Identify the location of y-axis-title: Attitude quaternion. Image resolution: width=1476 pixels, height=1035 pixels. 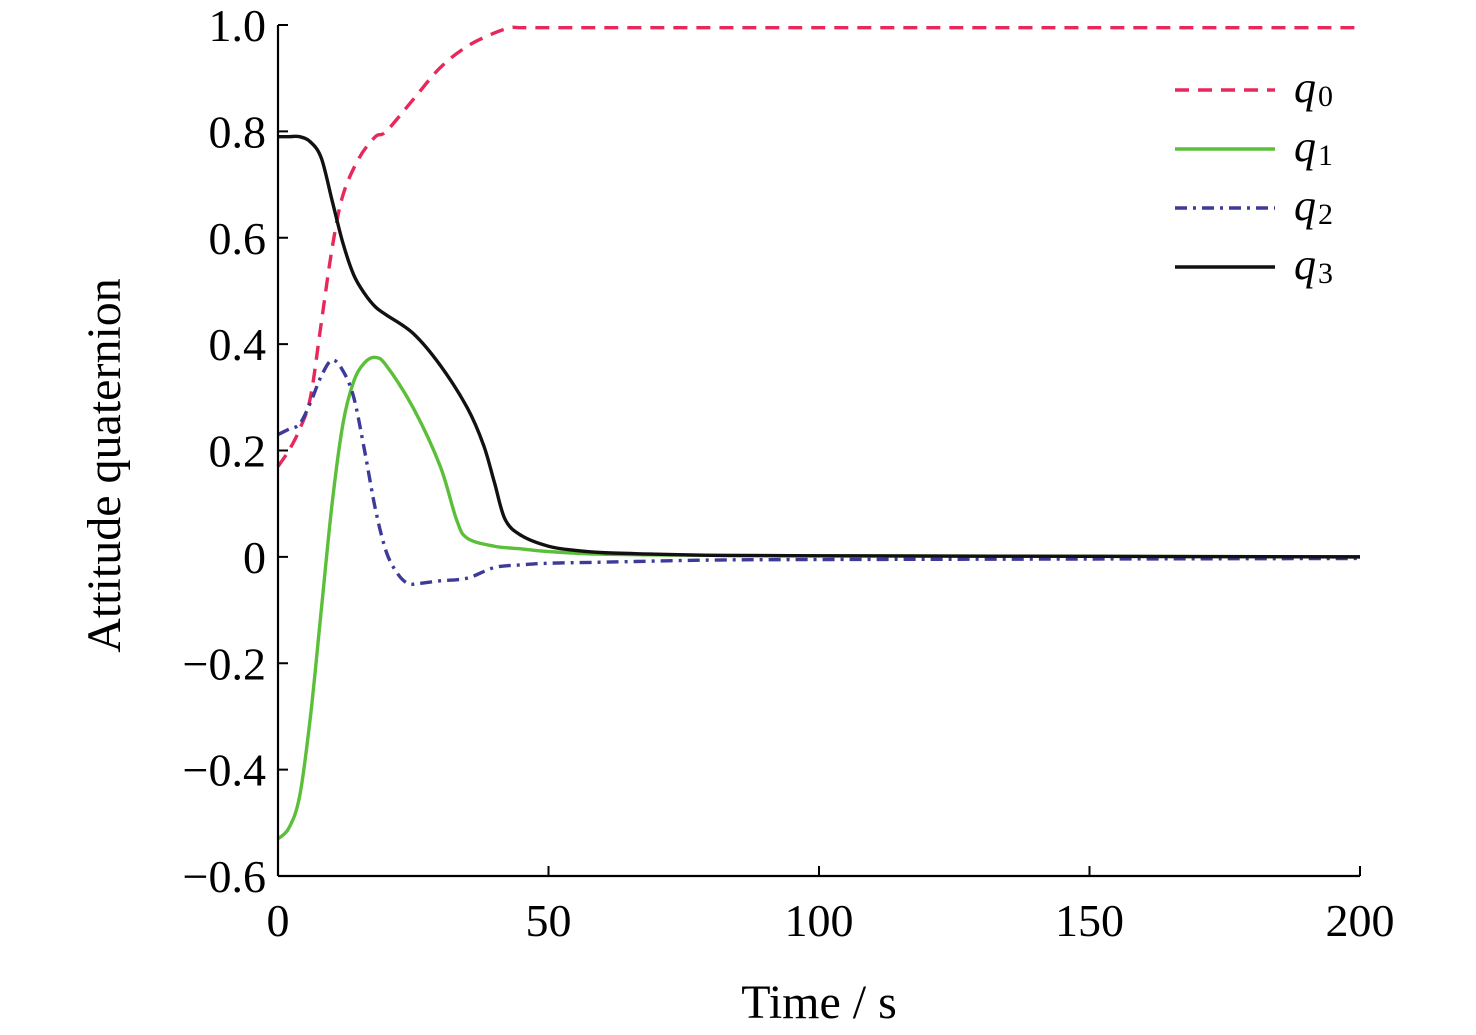
(104, 465).